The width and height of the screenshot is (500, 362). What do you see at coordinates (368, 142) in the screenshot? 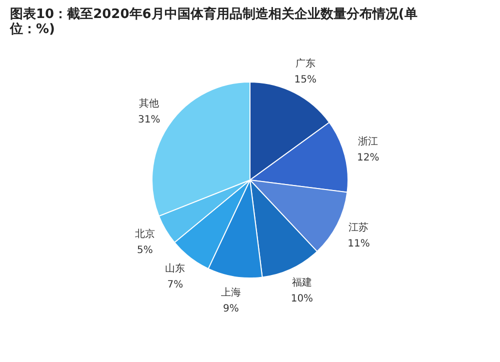
I see `slice-label: 浙江` at bounding box center [368, 142].